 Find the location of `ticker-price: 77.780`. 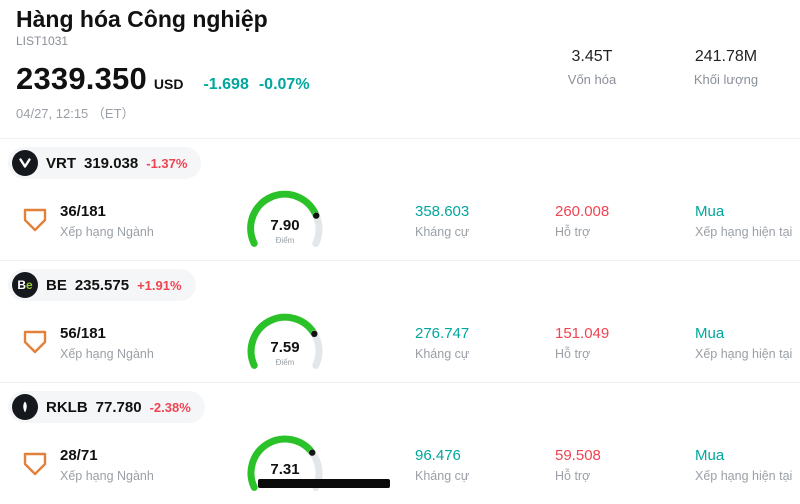

ticker-price: 77.780 is located at coordinates (118, 407).